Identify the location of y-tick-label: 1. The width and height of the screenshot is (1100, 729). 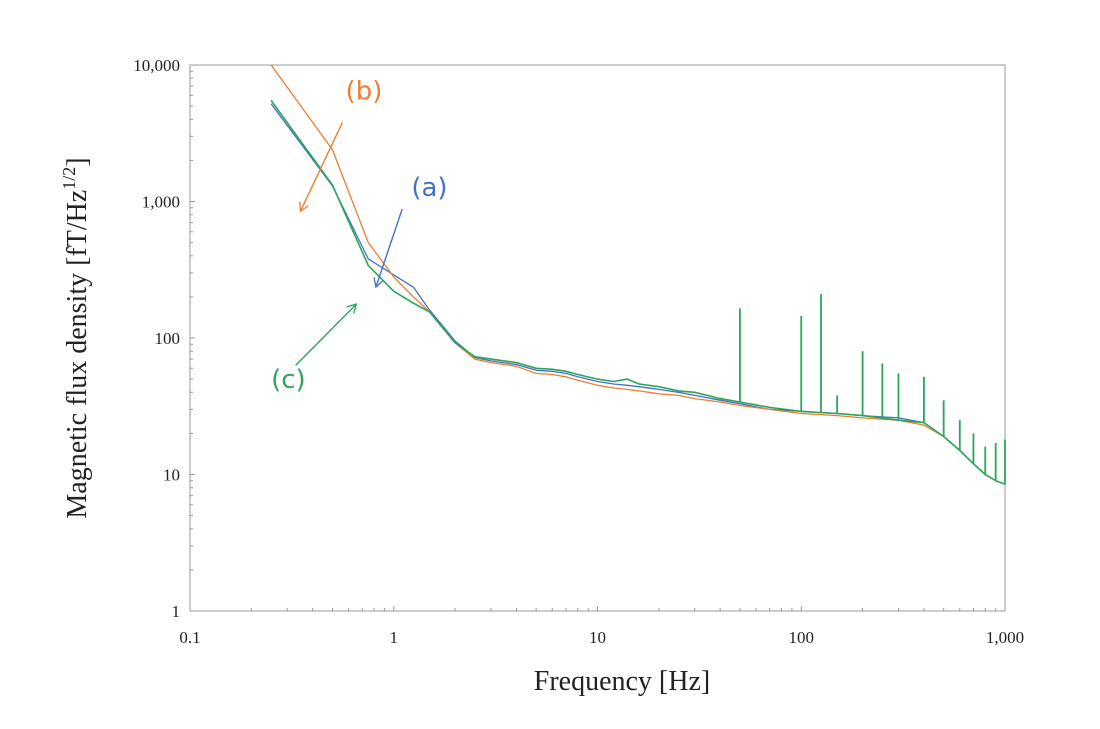
(176, 611).